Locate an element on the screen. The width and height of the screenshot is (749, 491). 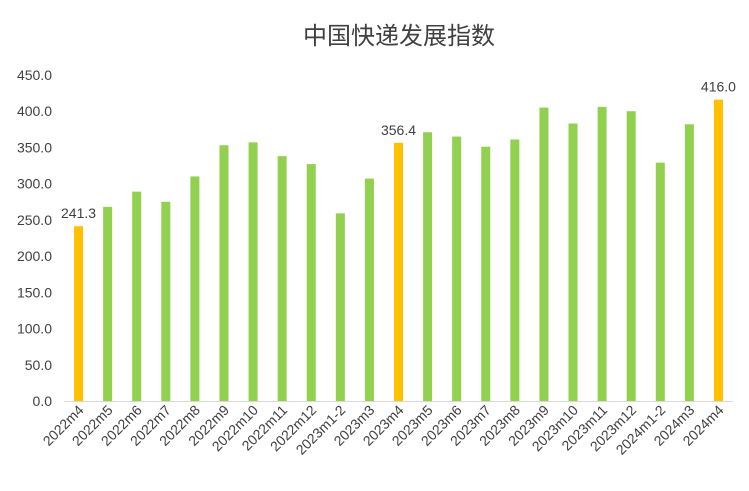
y-tick-label: 50.0 is located at coordinates (38, 365).